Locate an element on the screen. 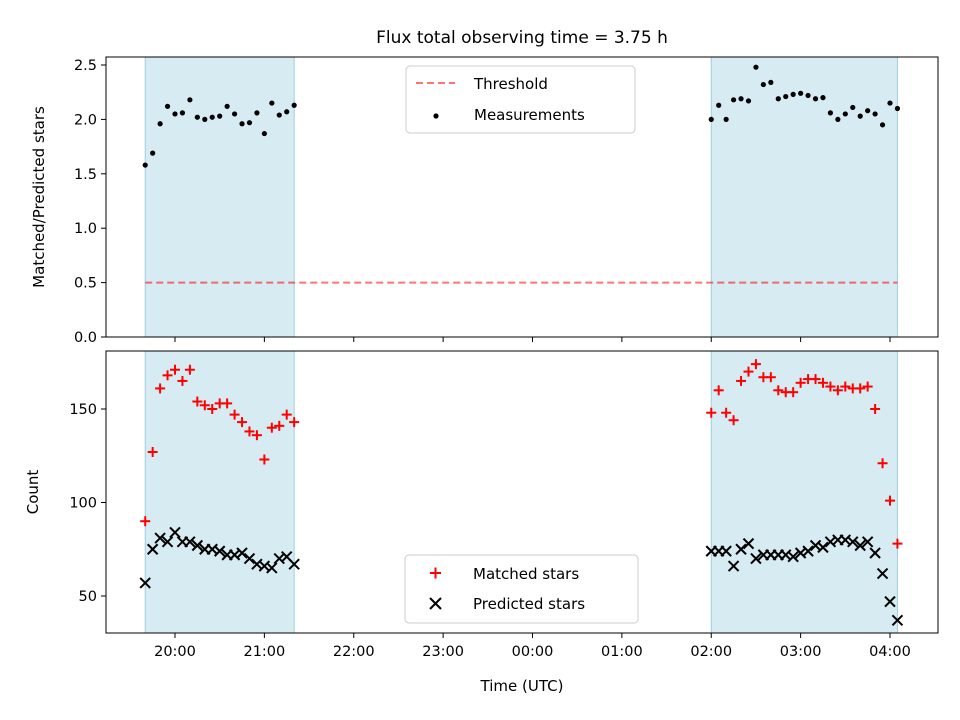  legend-threshold-label: Threshold is located at coordinates (510, 84).